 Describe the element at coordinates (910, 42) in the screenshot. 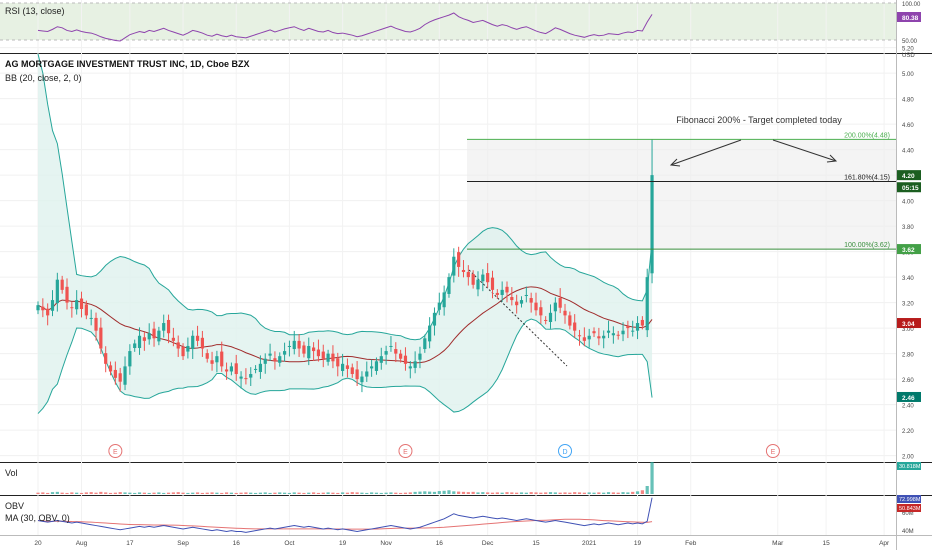

I see `rsi-tick-label: 50.00` at that location.